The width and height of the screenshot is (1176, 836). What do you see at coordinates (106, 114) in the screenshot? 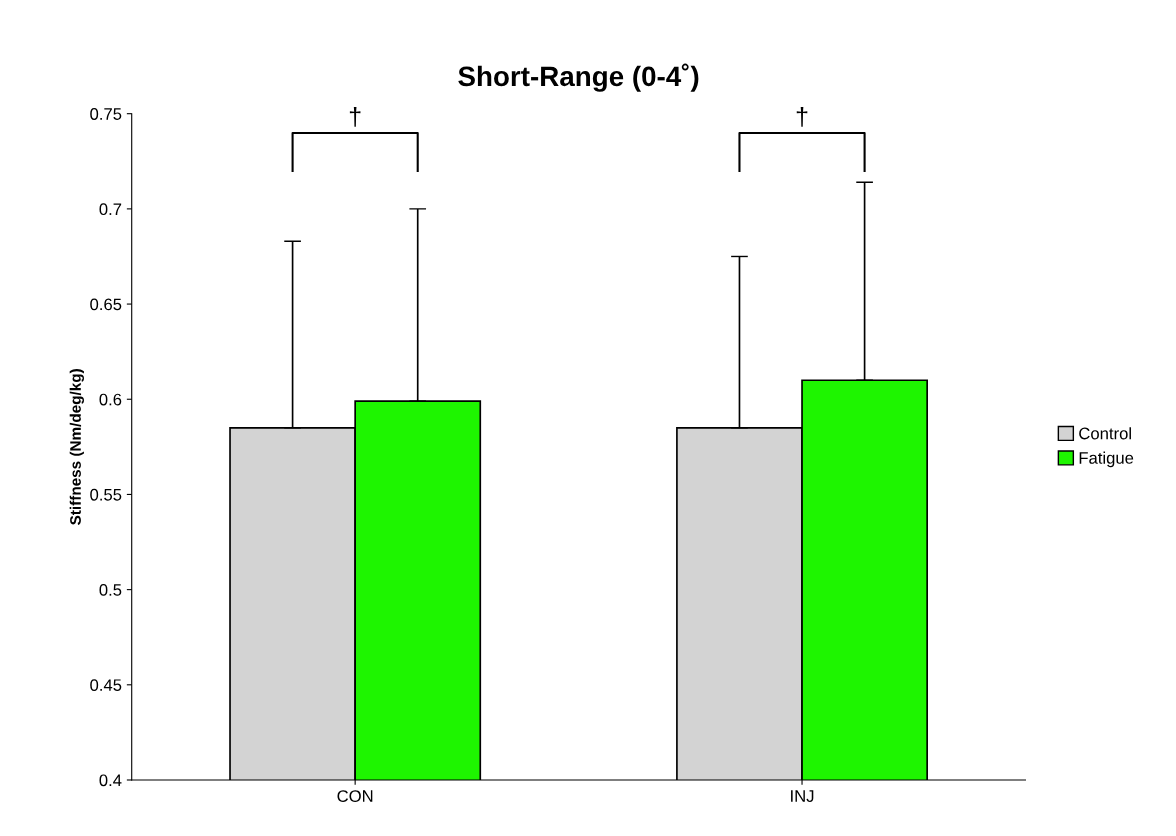
I see `y-tick-label: 0.75` at bounding box center [106, 114].